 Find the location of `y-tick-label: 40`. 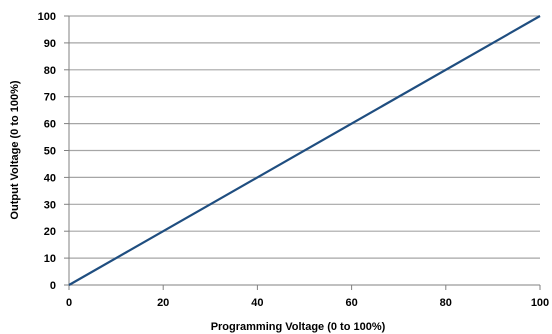

y-tick-label: 40 is located at coordinates (50, 178).